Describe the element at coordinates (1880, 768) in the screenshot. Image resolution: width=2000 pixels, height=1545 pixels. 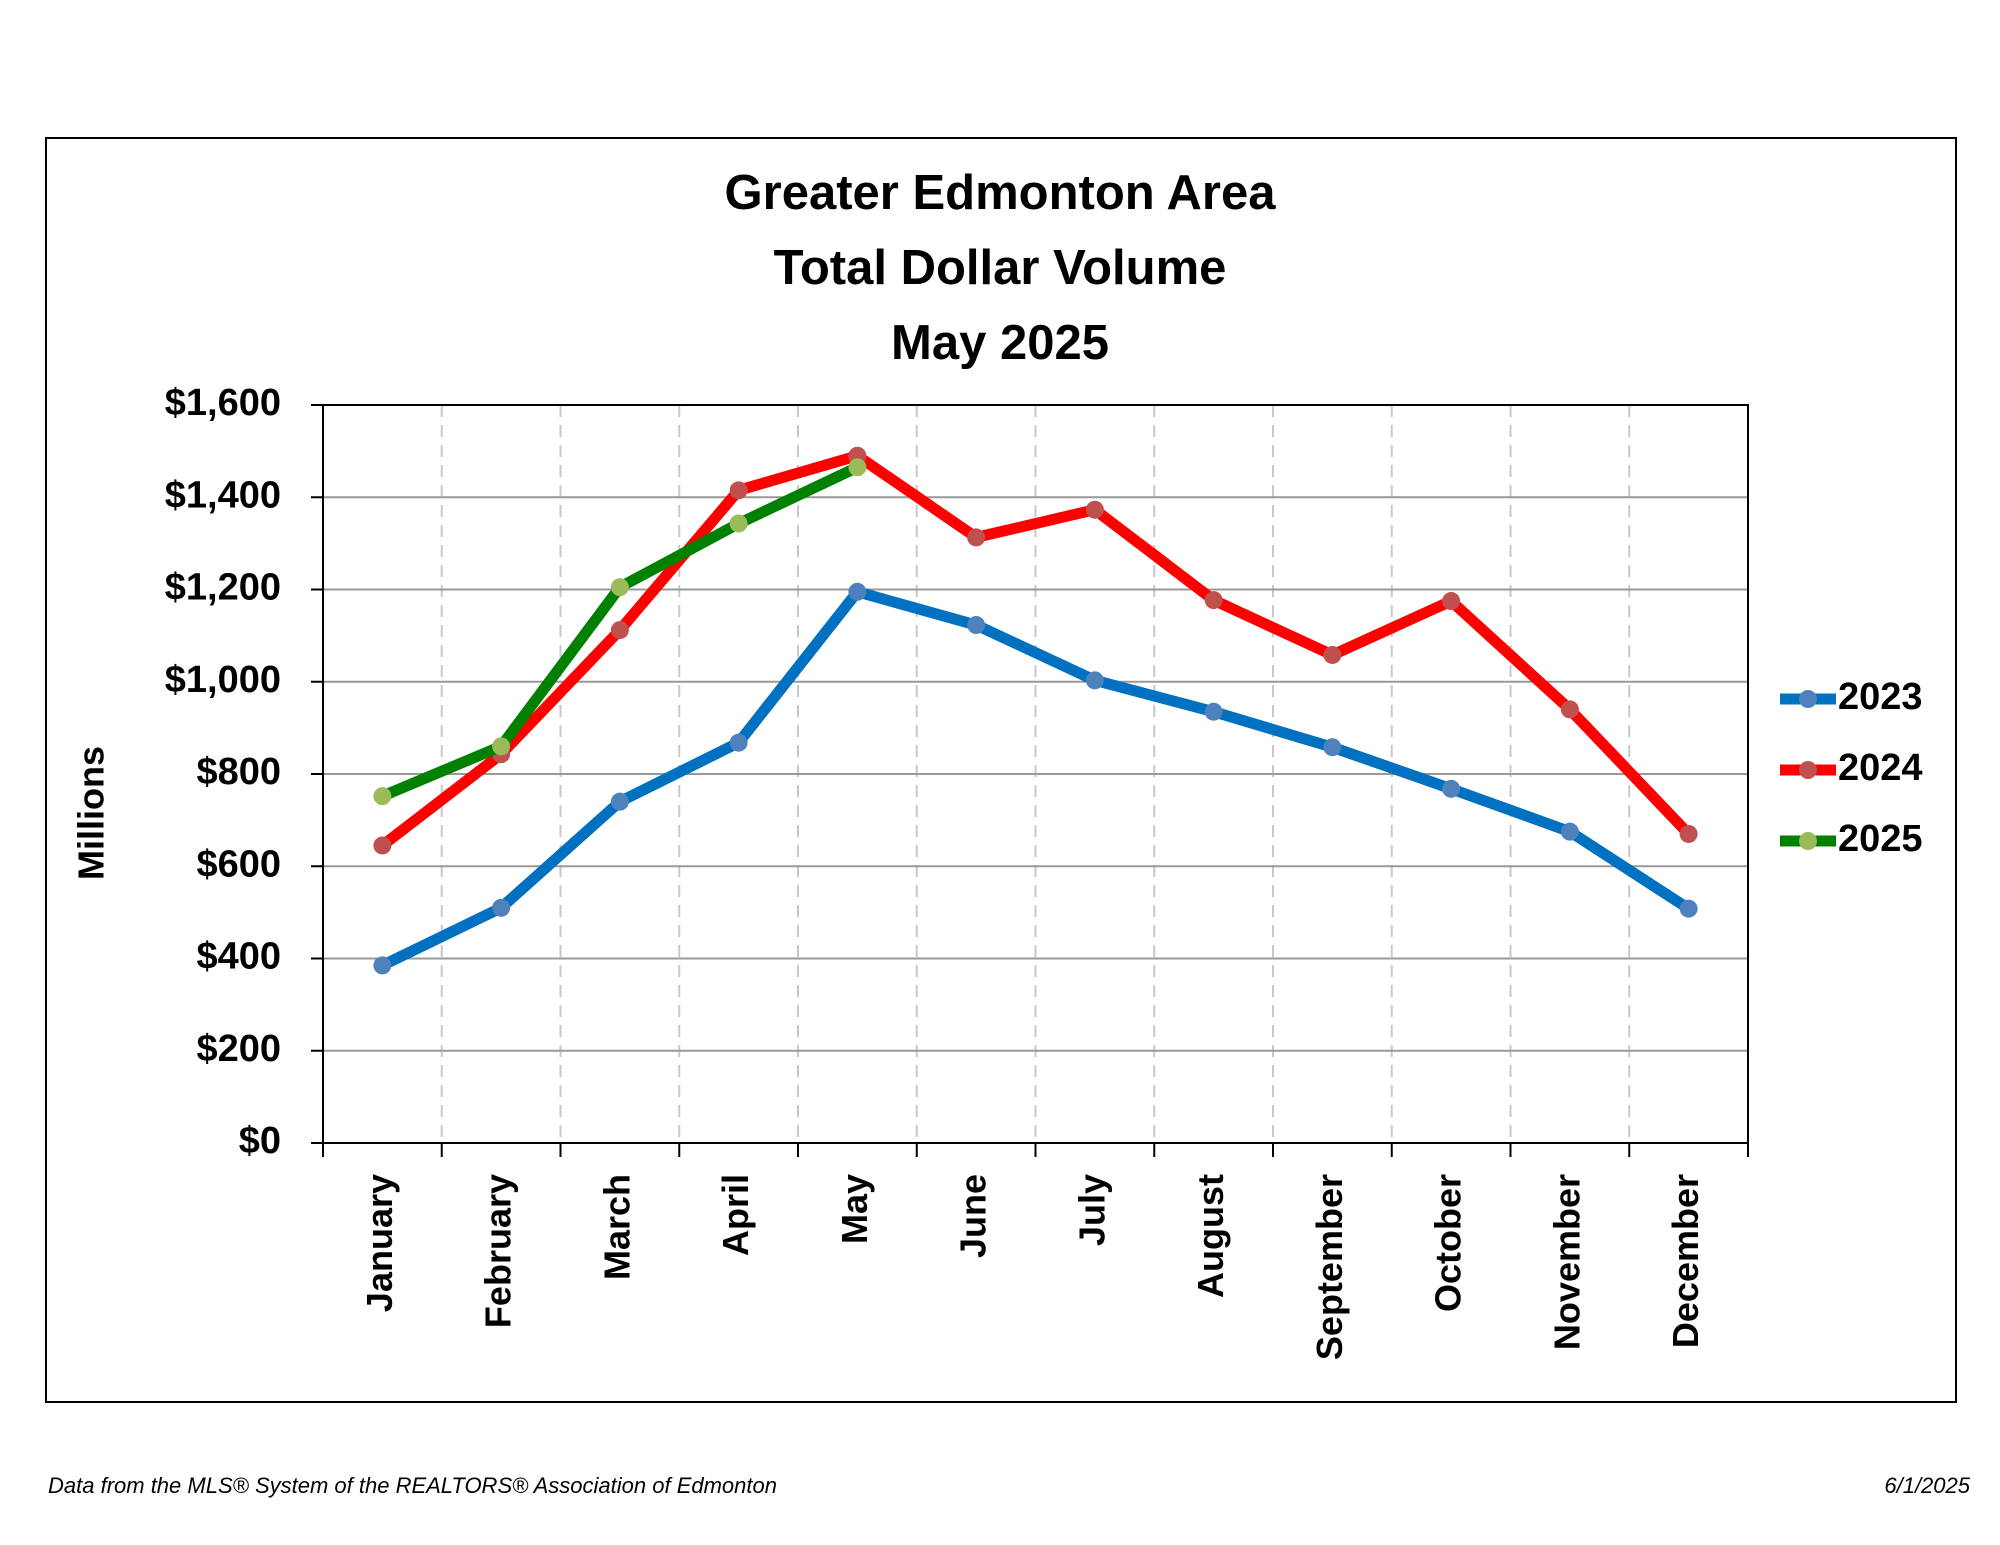
I see `legend-label: 2024` at that location.